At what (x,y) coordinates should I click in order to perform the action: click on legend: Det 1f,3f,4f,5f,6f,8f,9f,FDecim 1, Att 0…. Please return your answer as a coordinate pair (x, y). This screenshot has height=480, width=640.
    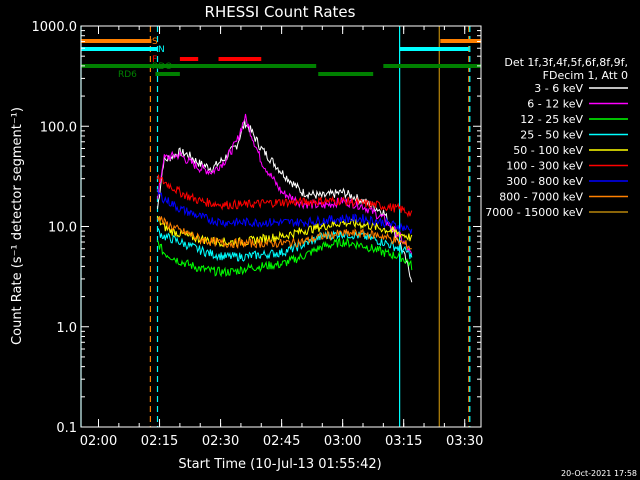
    Looking at the image, I should click on (556, 137).